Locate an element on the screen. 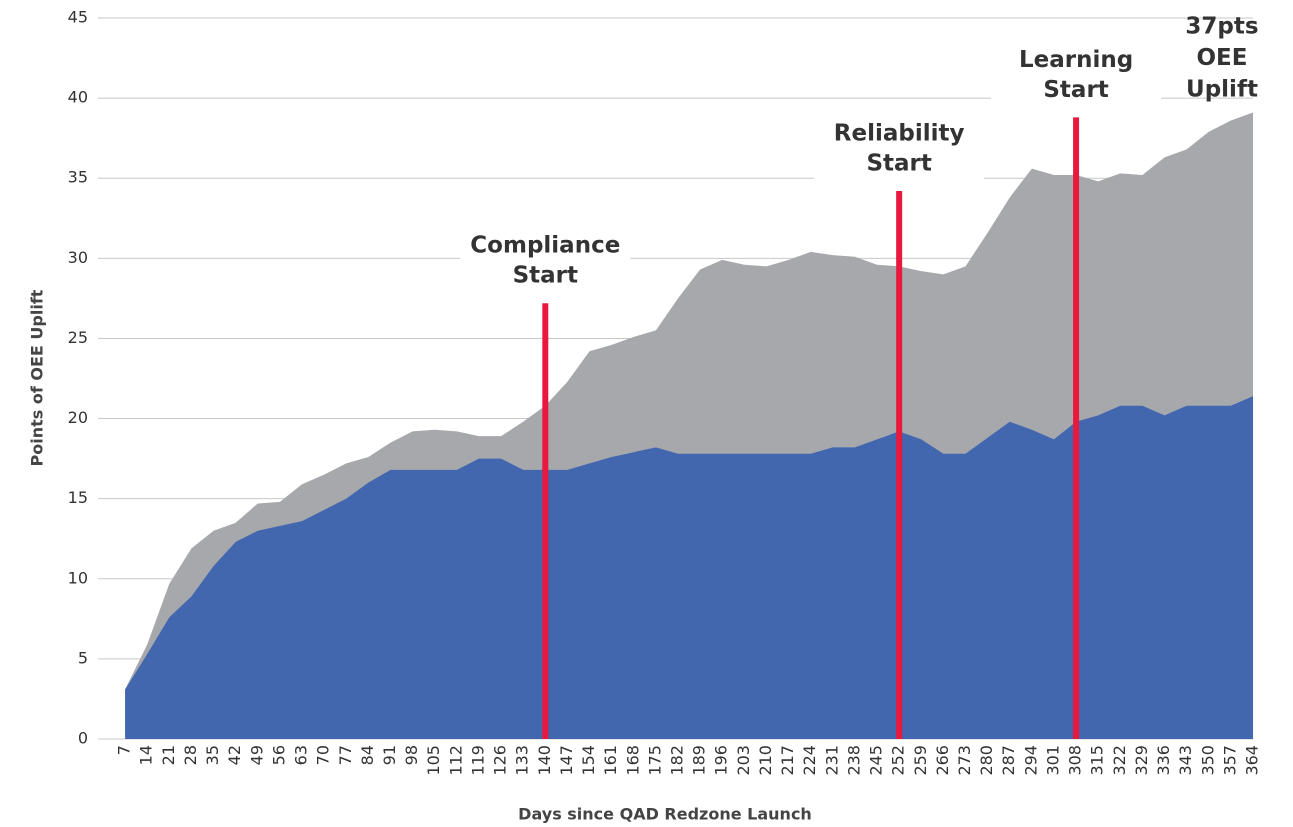 The width and height of the screenshot is (1293, 827). x-tick-label: 49 is located at coordinates (256, 755).